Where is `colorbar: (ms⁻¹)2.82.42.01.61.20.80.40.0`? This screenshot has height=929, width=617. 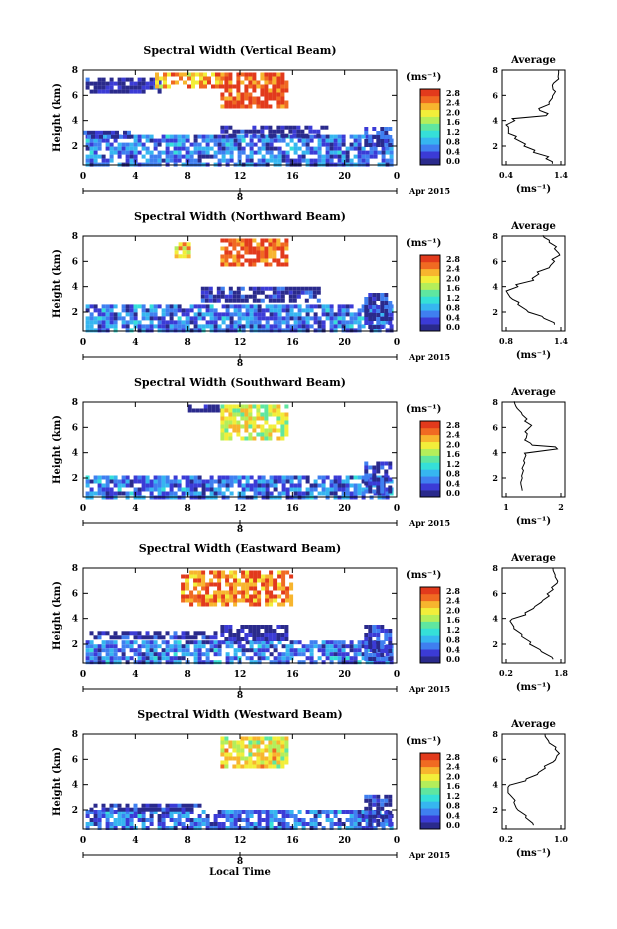
colorbar: (ms⁻¹)2.82.42.01.61.20.80.40.0 is located at coordinates (433, 617).